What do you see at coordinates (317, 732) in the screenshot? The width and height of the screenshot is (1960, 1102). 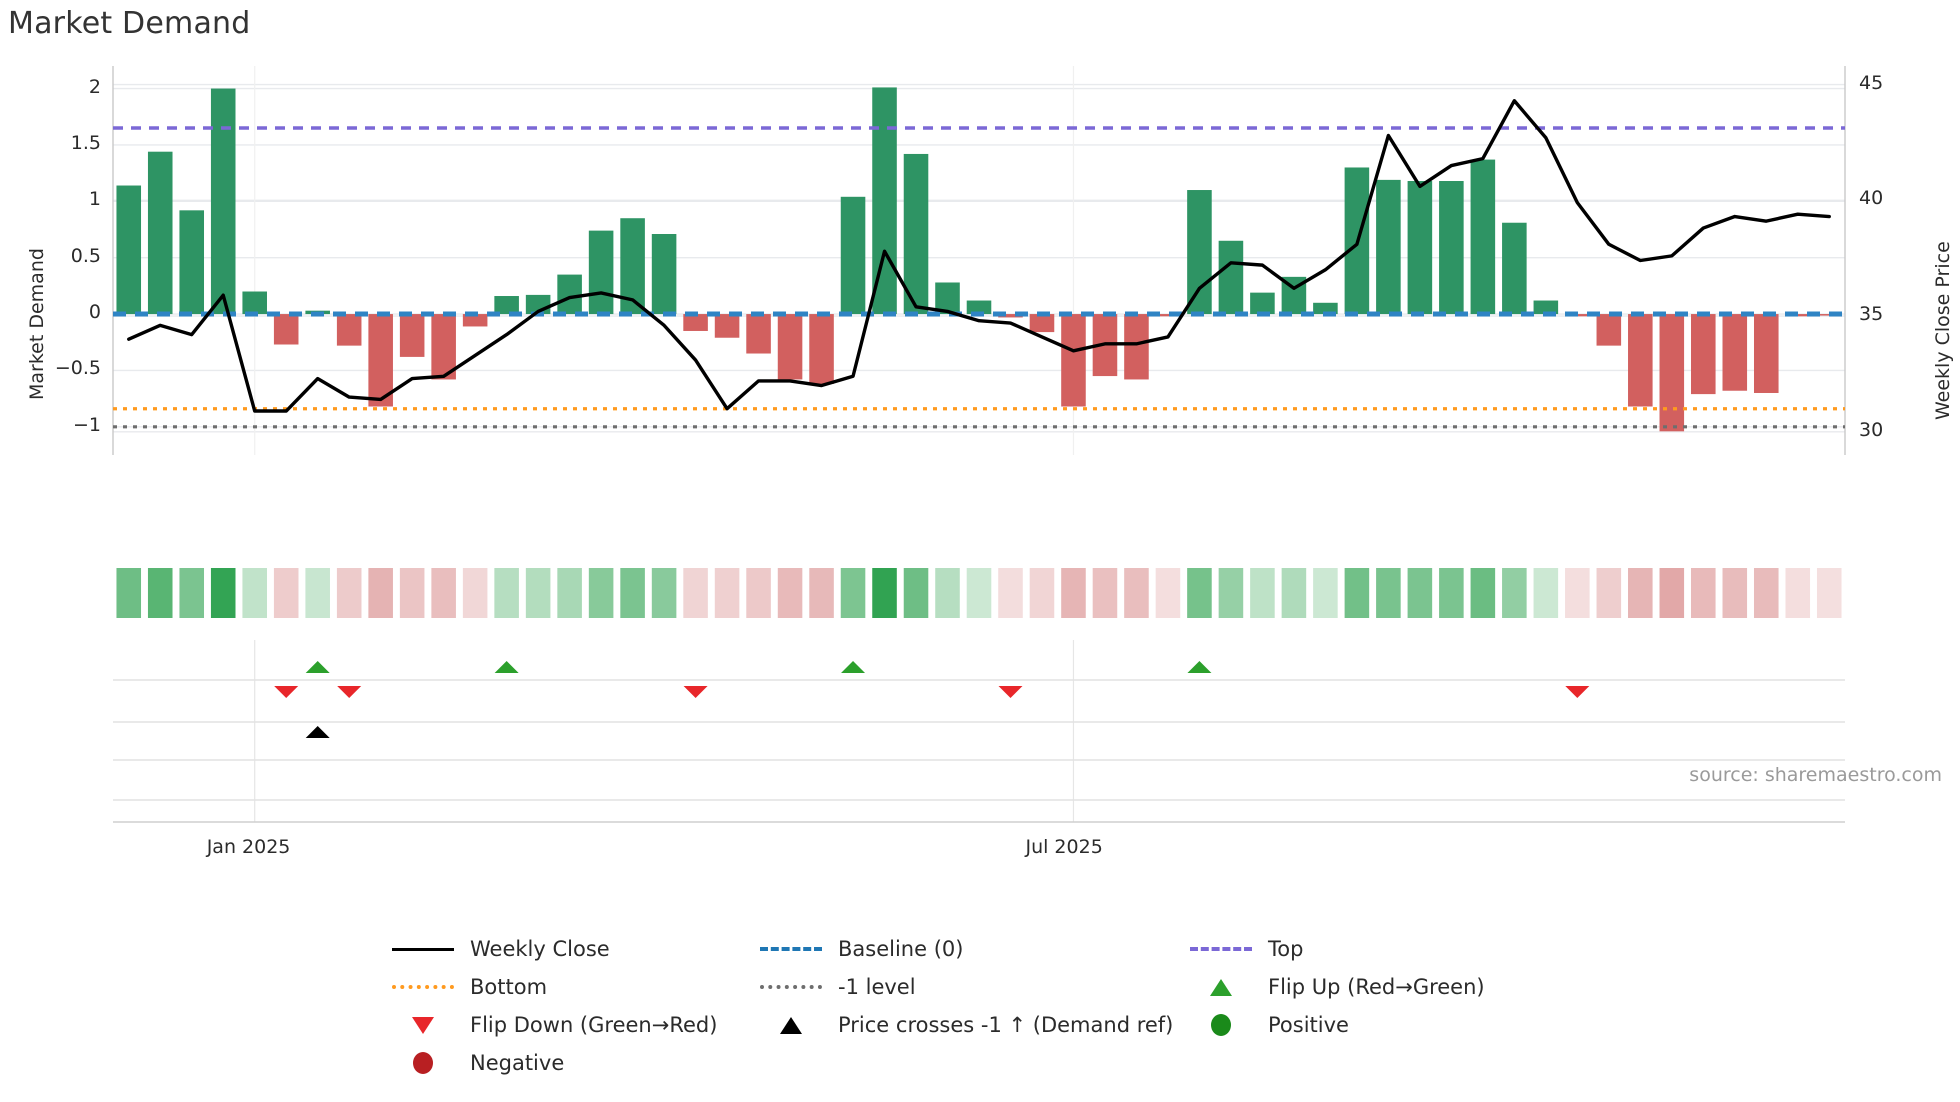 I see `price-cross-marker` at bounding box center [317, 732].